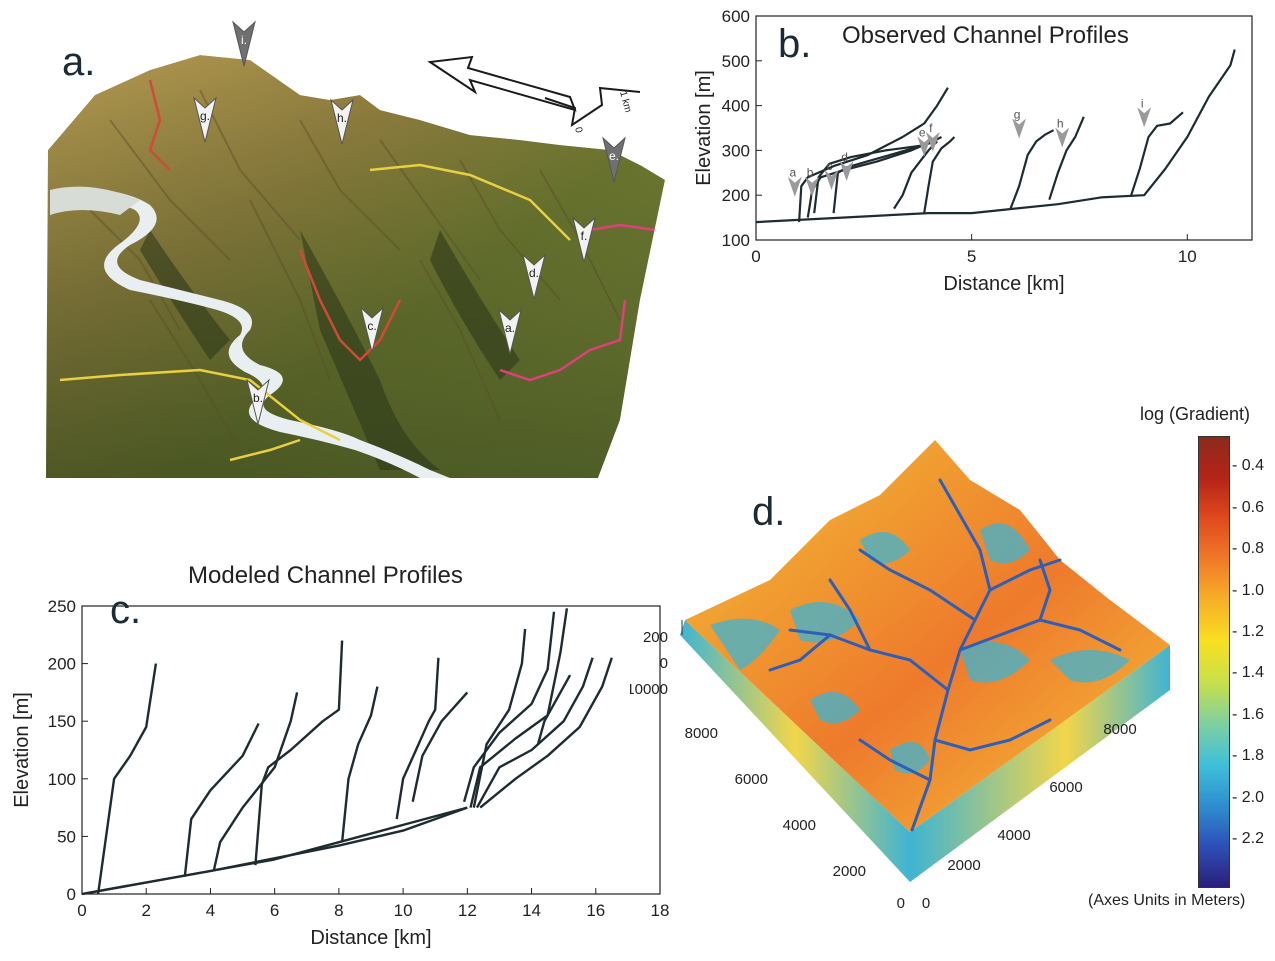 This screenshot has width=1275, height=961. What do you see at coordinates (1248, 507) in the screenshot?
I see `colorbar-tick-label: - 0.6` at bounding box center [1248, 507].